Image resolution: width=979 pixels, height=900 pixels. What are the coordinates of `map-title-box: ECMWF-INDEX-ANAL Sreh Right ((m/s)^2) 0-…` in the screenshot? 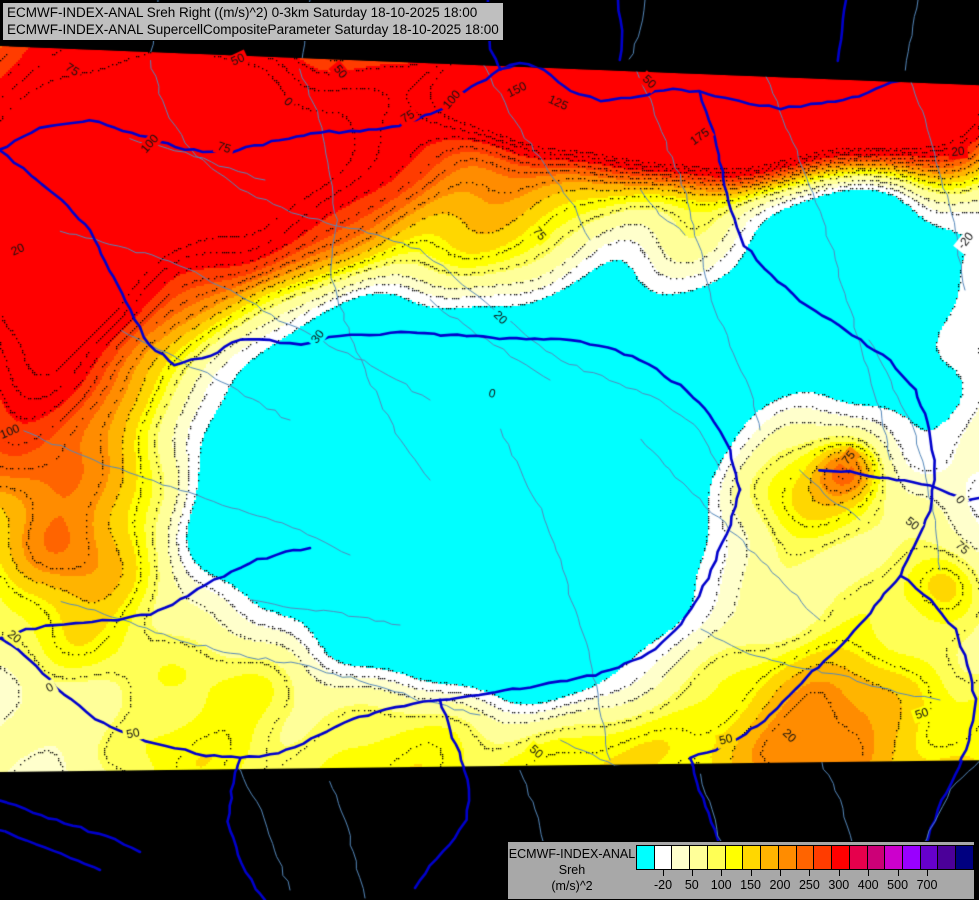 It's located at (253, 21).